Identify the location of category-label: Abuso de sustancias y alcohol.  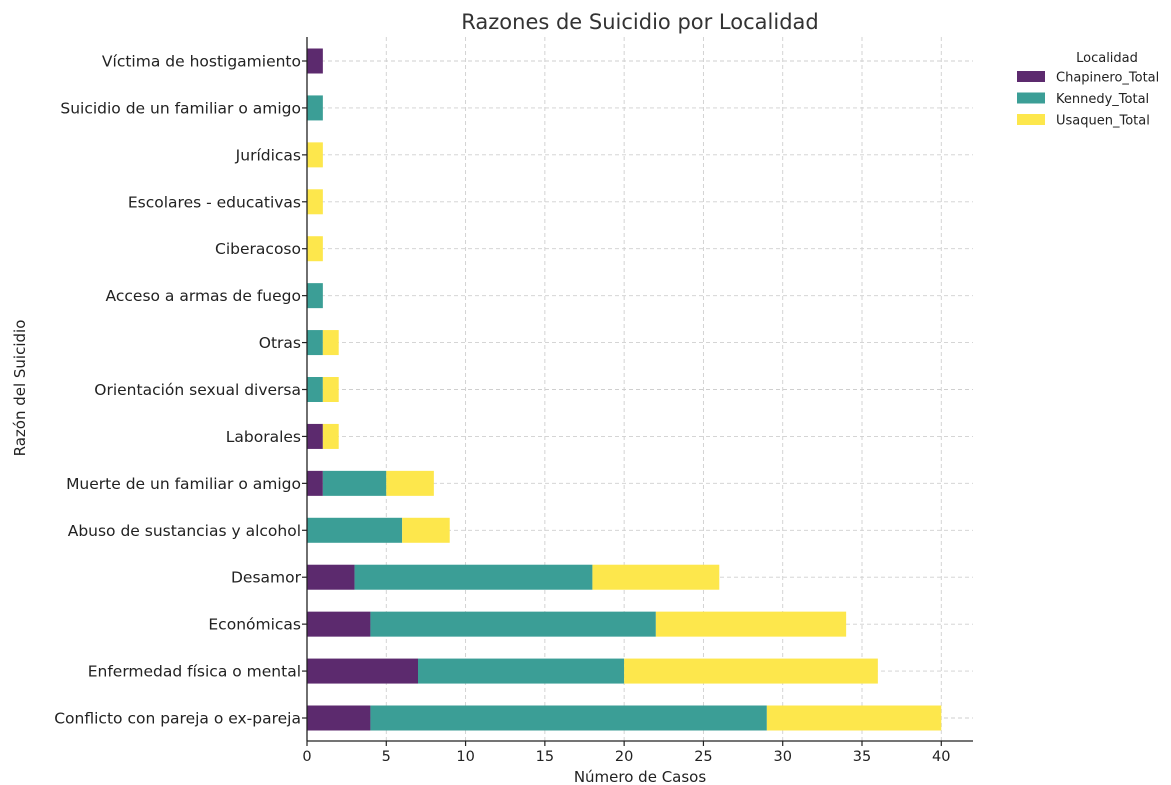
(184, 531).